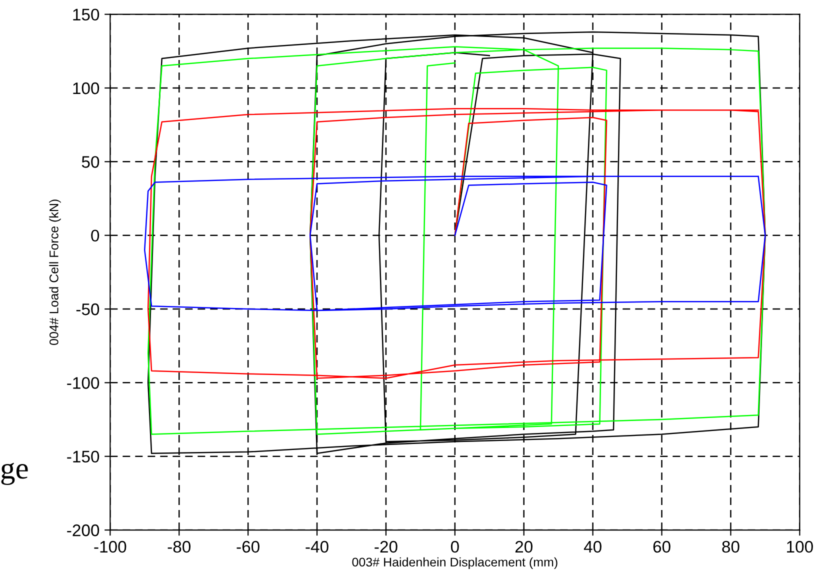 The image size is (816, 573). Describe the element at coordinates (14, 474) in the screenshot. I see `text: ge` at that location.